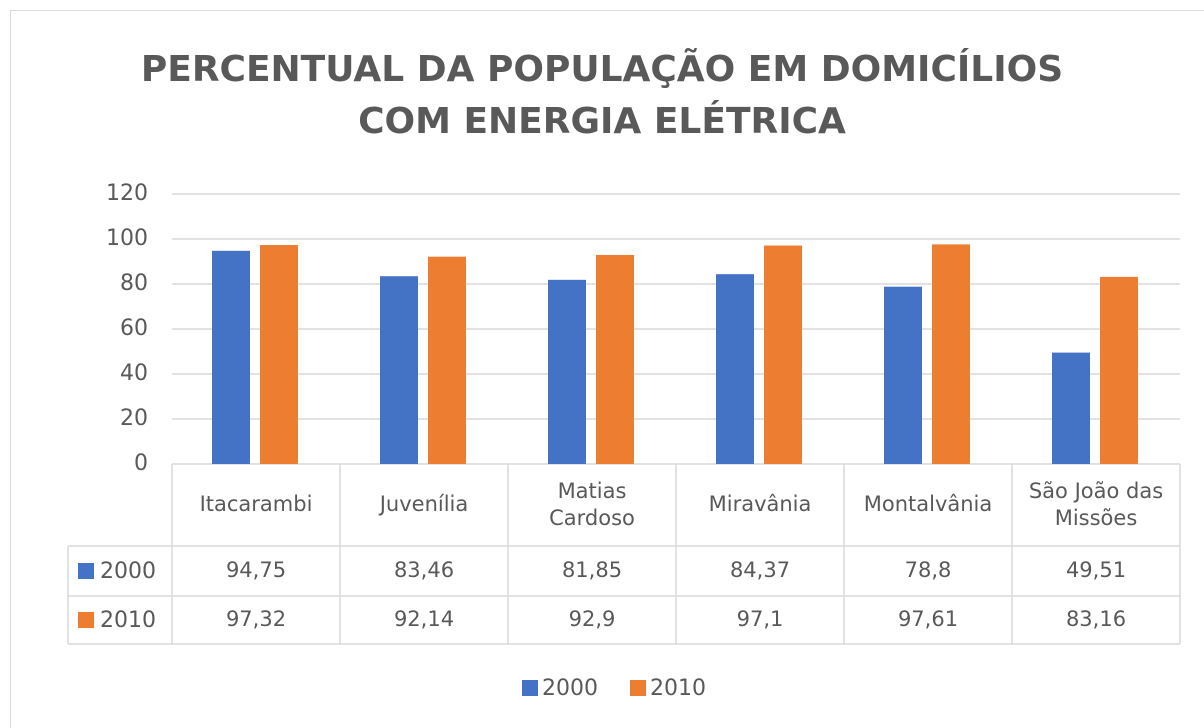  I want to click on data-label: 94,75, so click(256, 570).